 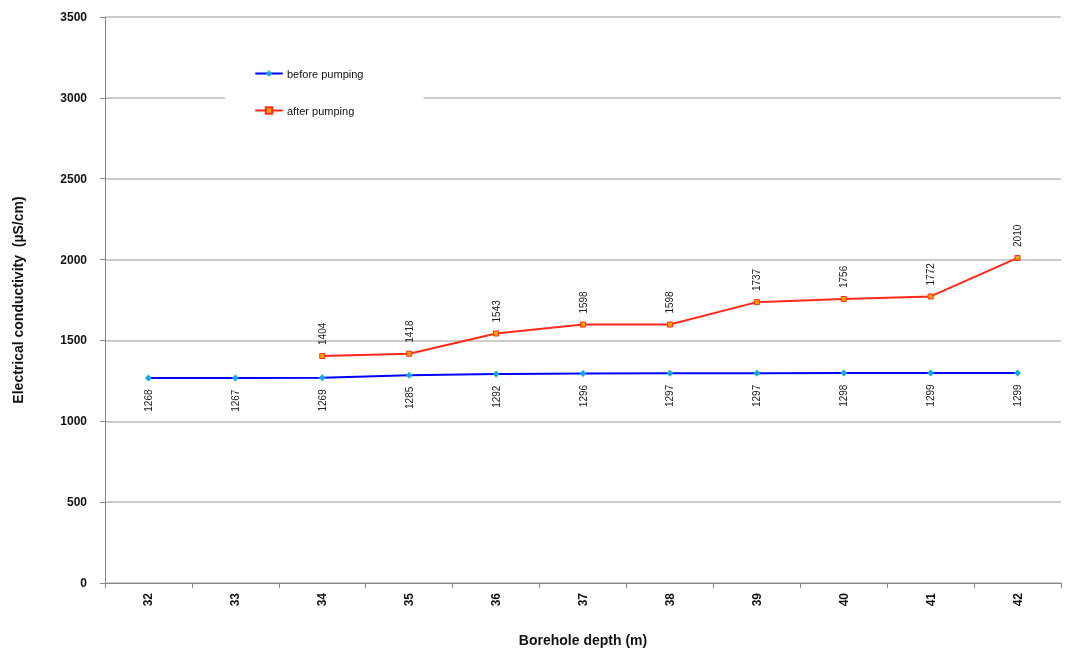 I want to click on y-tick-label: 3500, so click(x=74, y=17).